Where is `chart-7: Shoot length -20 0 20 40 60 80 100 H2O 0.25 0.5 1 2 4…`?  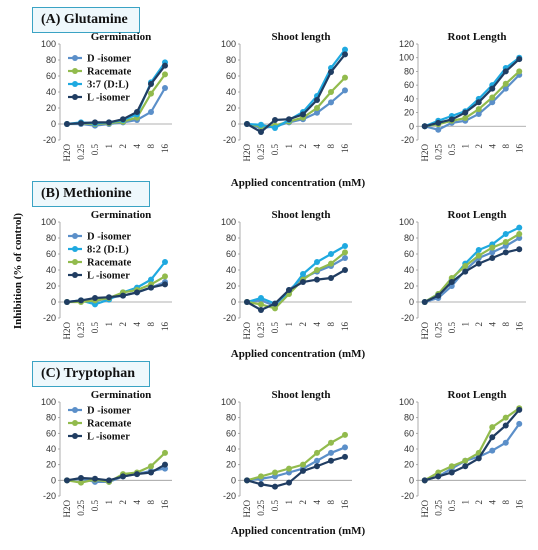
chart-7: Shoot length -20 0 20 40 60 80 100 H2O 0.25 0.5 1 2 4… is located at coordinates (286, 453).